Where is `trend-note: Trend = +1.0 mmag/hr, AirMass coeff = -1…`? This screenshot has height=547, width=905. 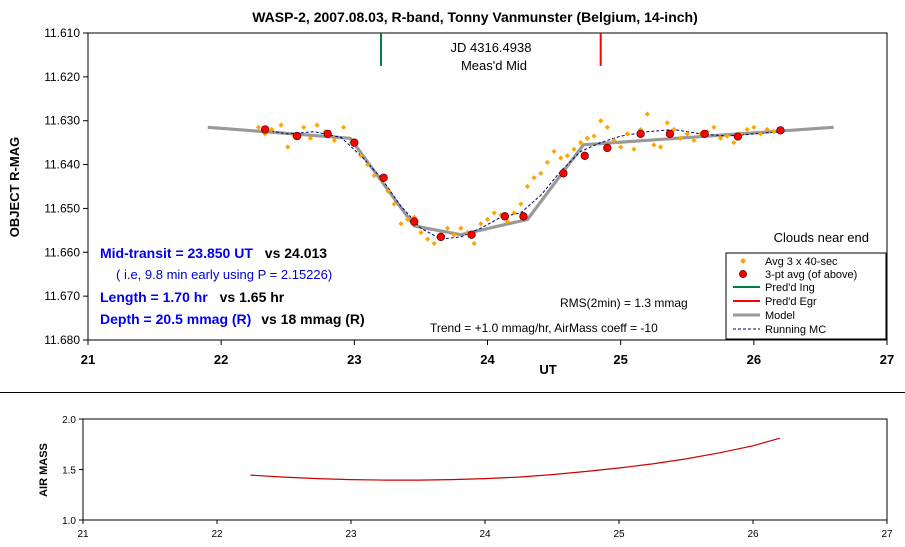
trend-note: Trend = +1.0 mmag/hr, AirMass coeff = -1… is located at coordinates (544, 328).